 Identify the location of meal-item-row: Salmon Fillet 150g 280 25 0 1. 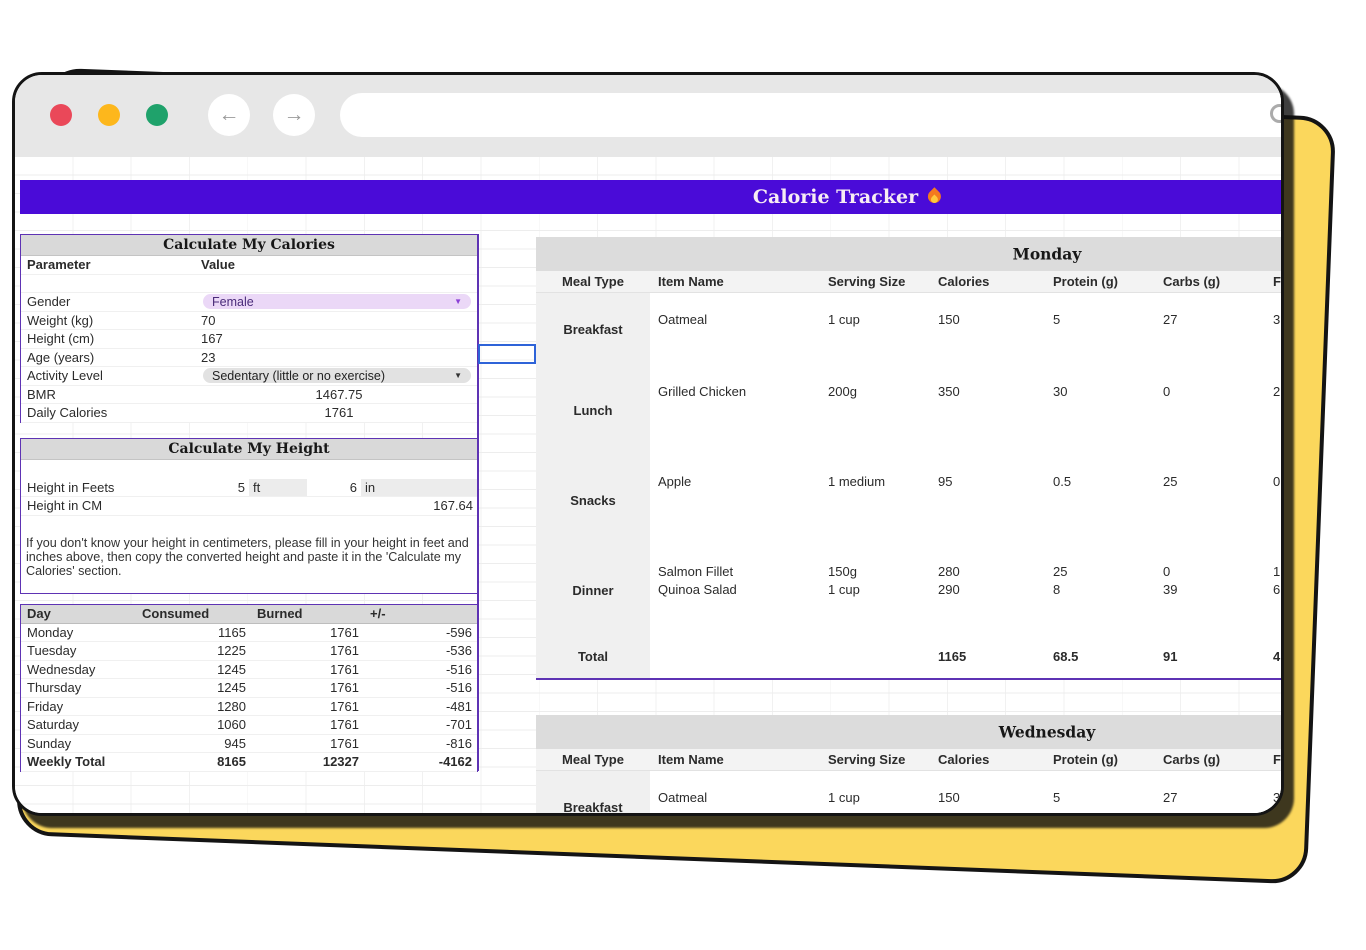
(965, 571).